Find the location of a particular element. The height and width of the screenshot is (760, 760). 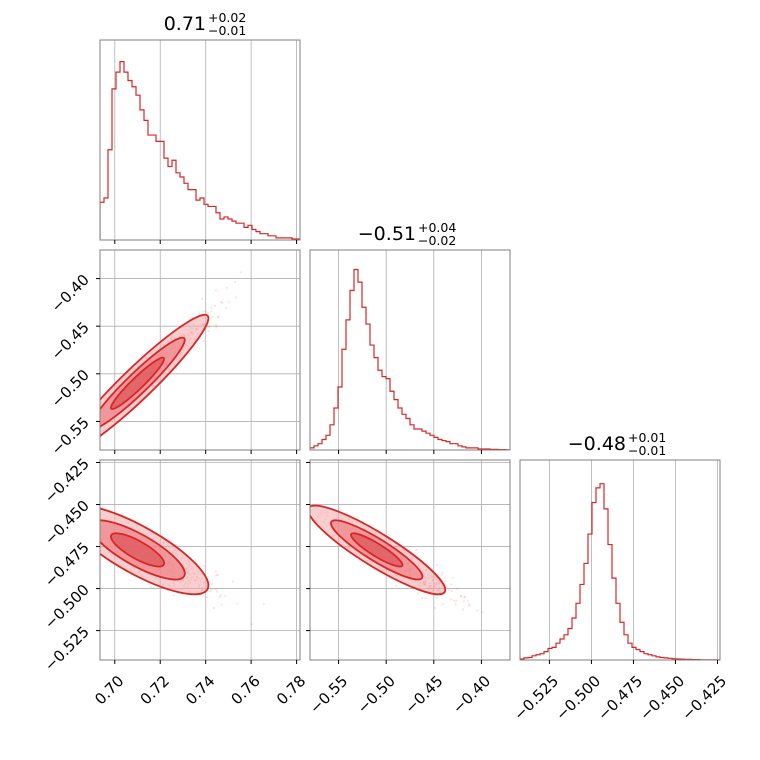

x-tick-p1-label: −0.40 is located at coordinates (471, 694).